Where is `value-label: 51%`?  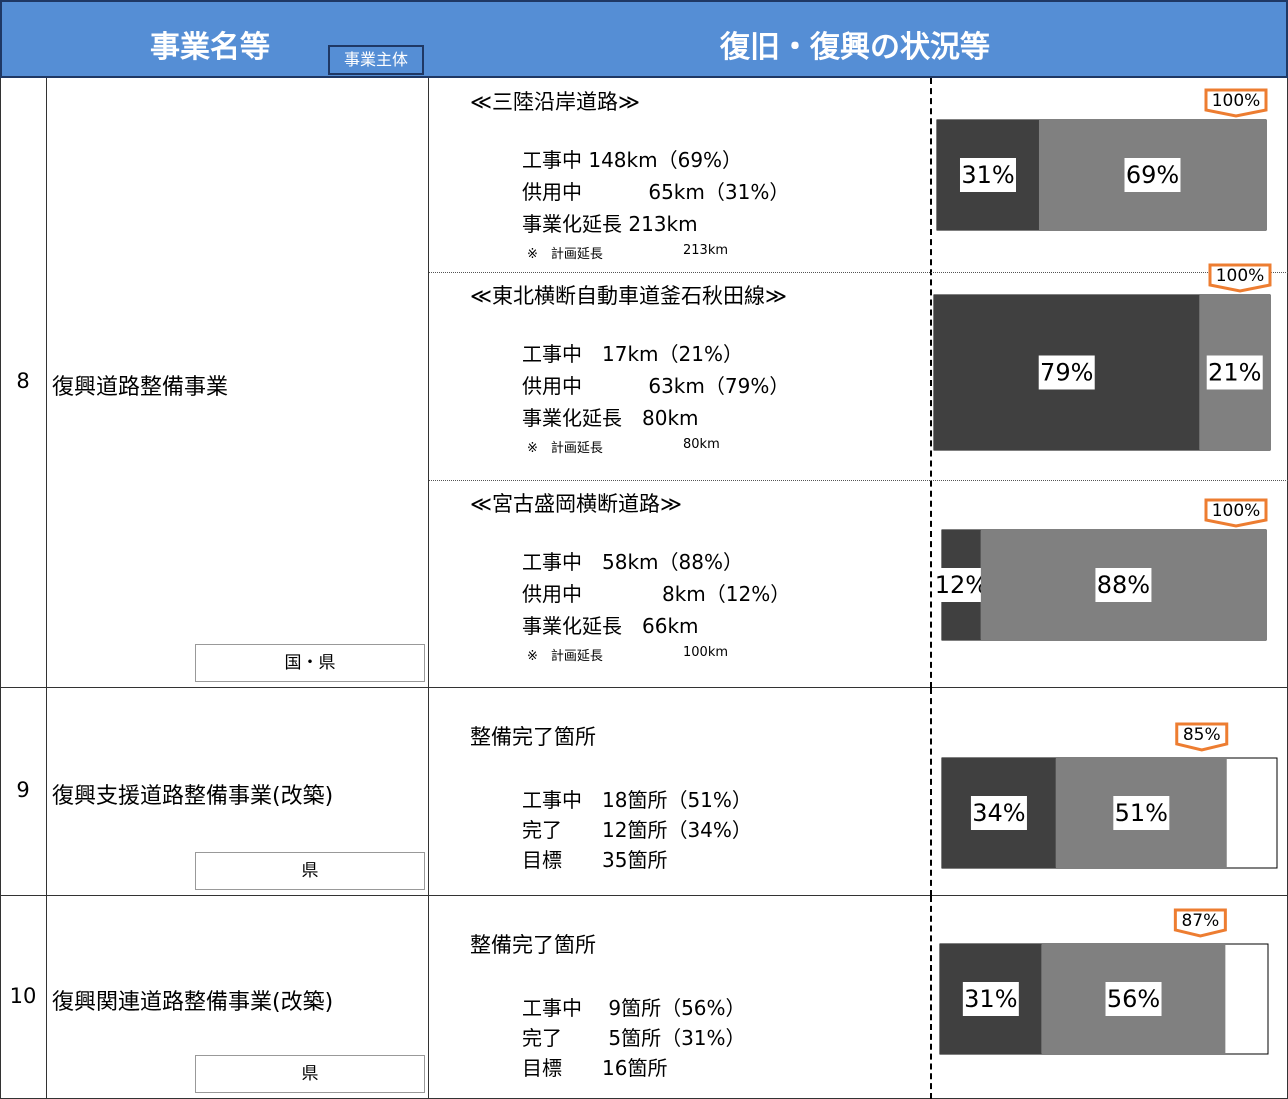
value-label: 51% is located at coordinates (1141, 813).